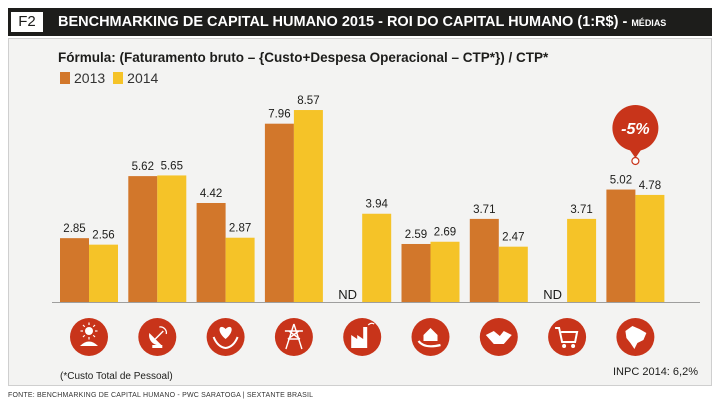 The width and height of the screenshot is (720, 406). What do you see at coordinates (649, 23) in the screenshot?
I see `title-suffix: MÉDIAS` at bounding box center [649, 23].